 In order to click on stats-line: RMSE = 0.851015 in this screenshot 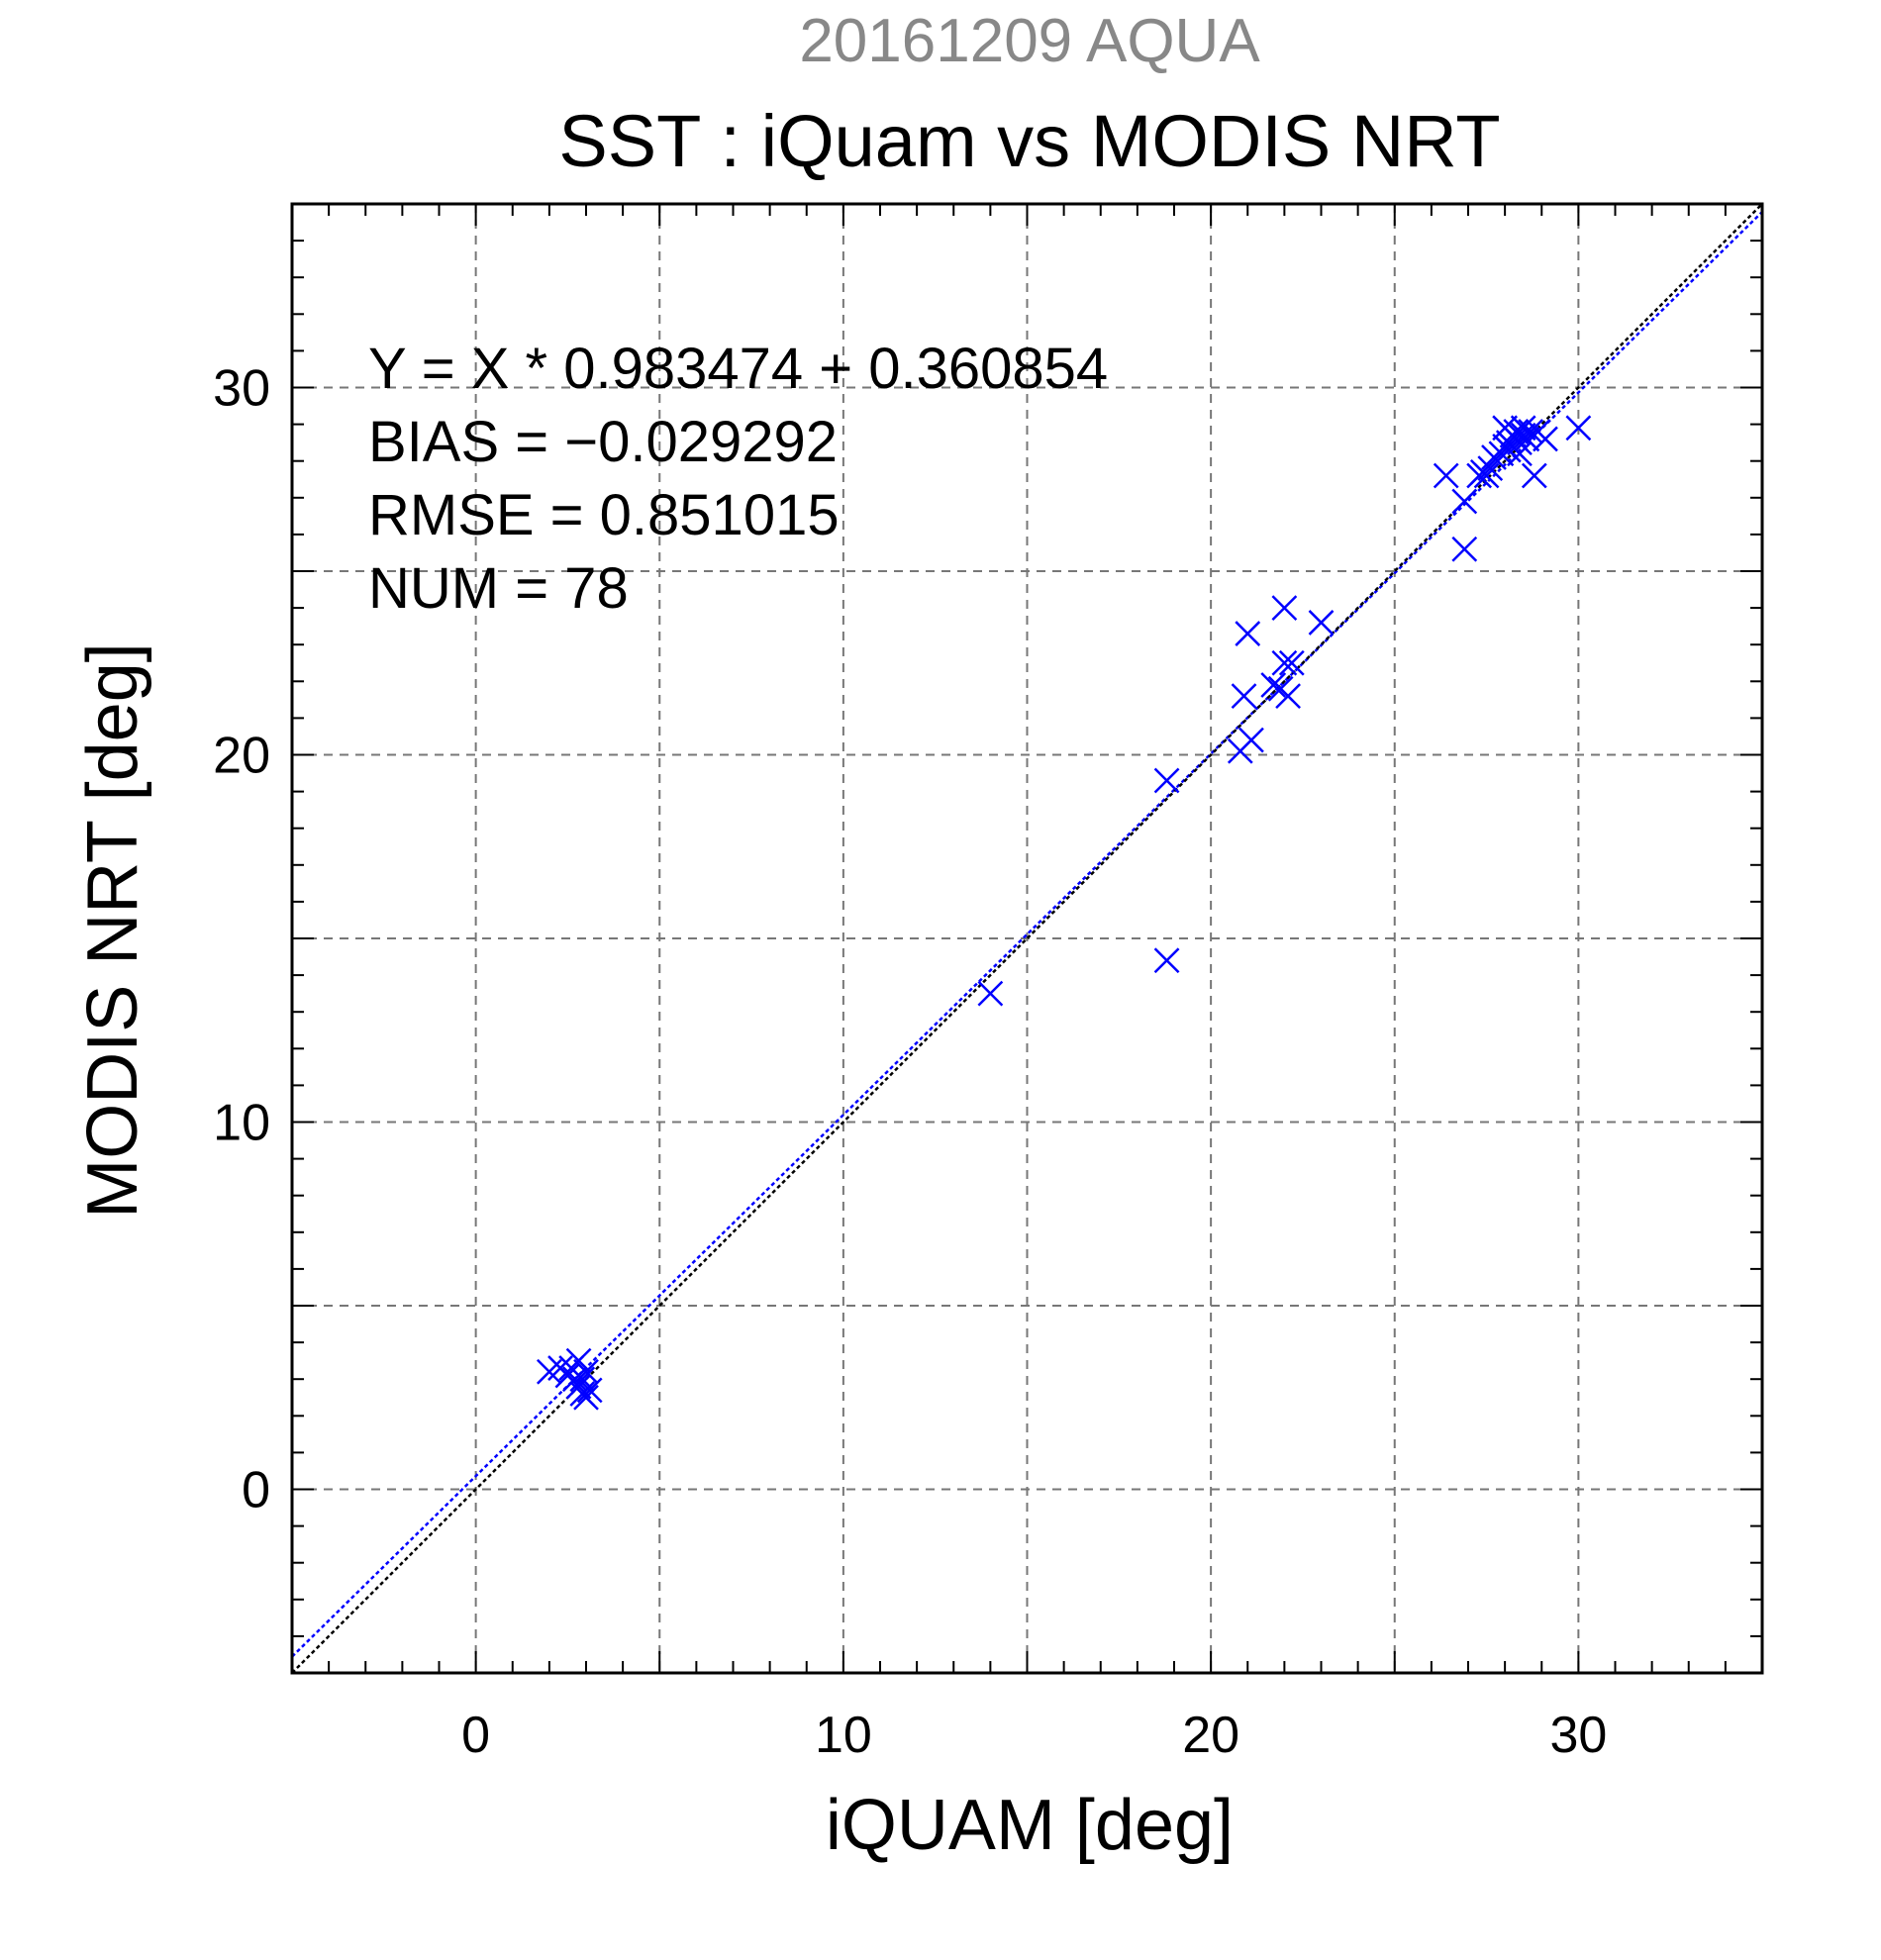, I will do `click(604, 515)`.